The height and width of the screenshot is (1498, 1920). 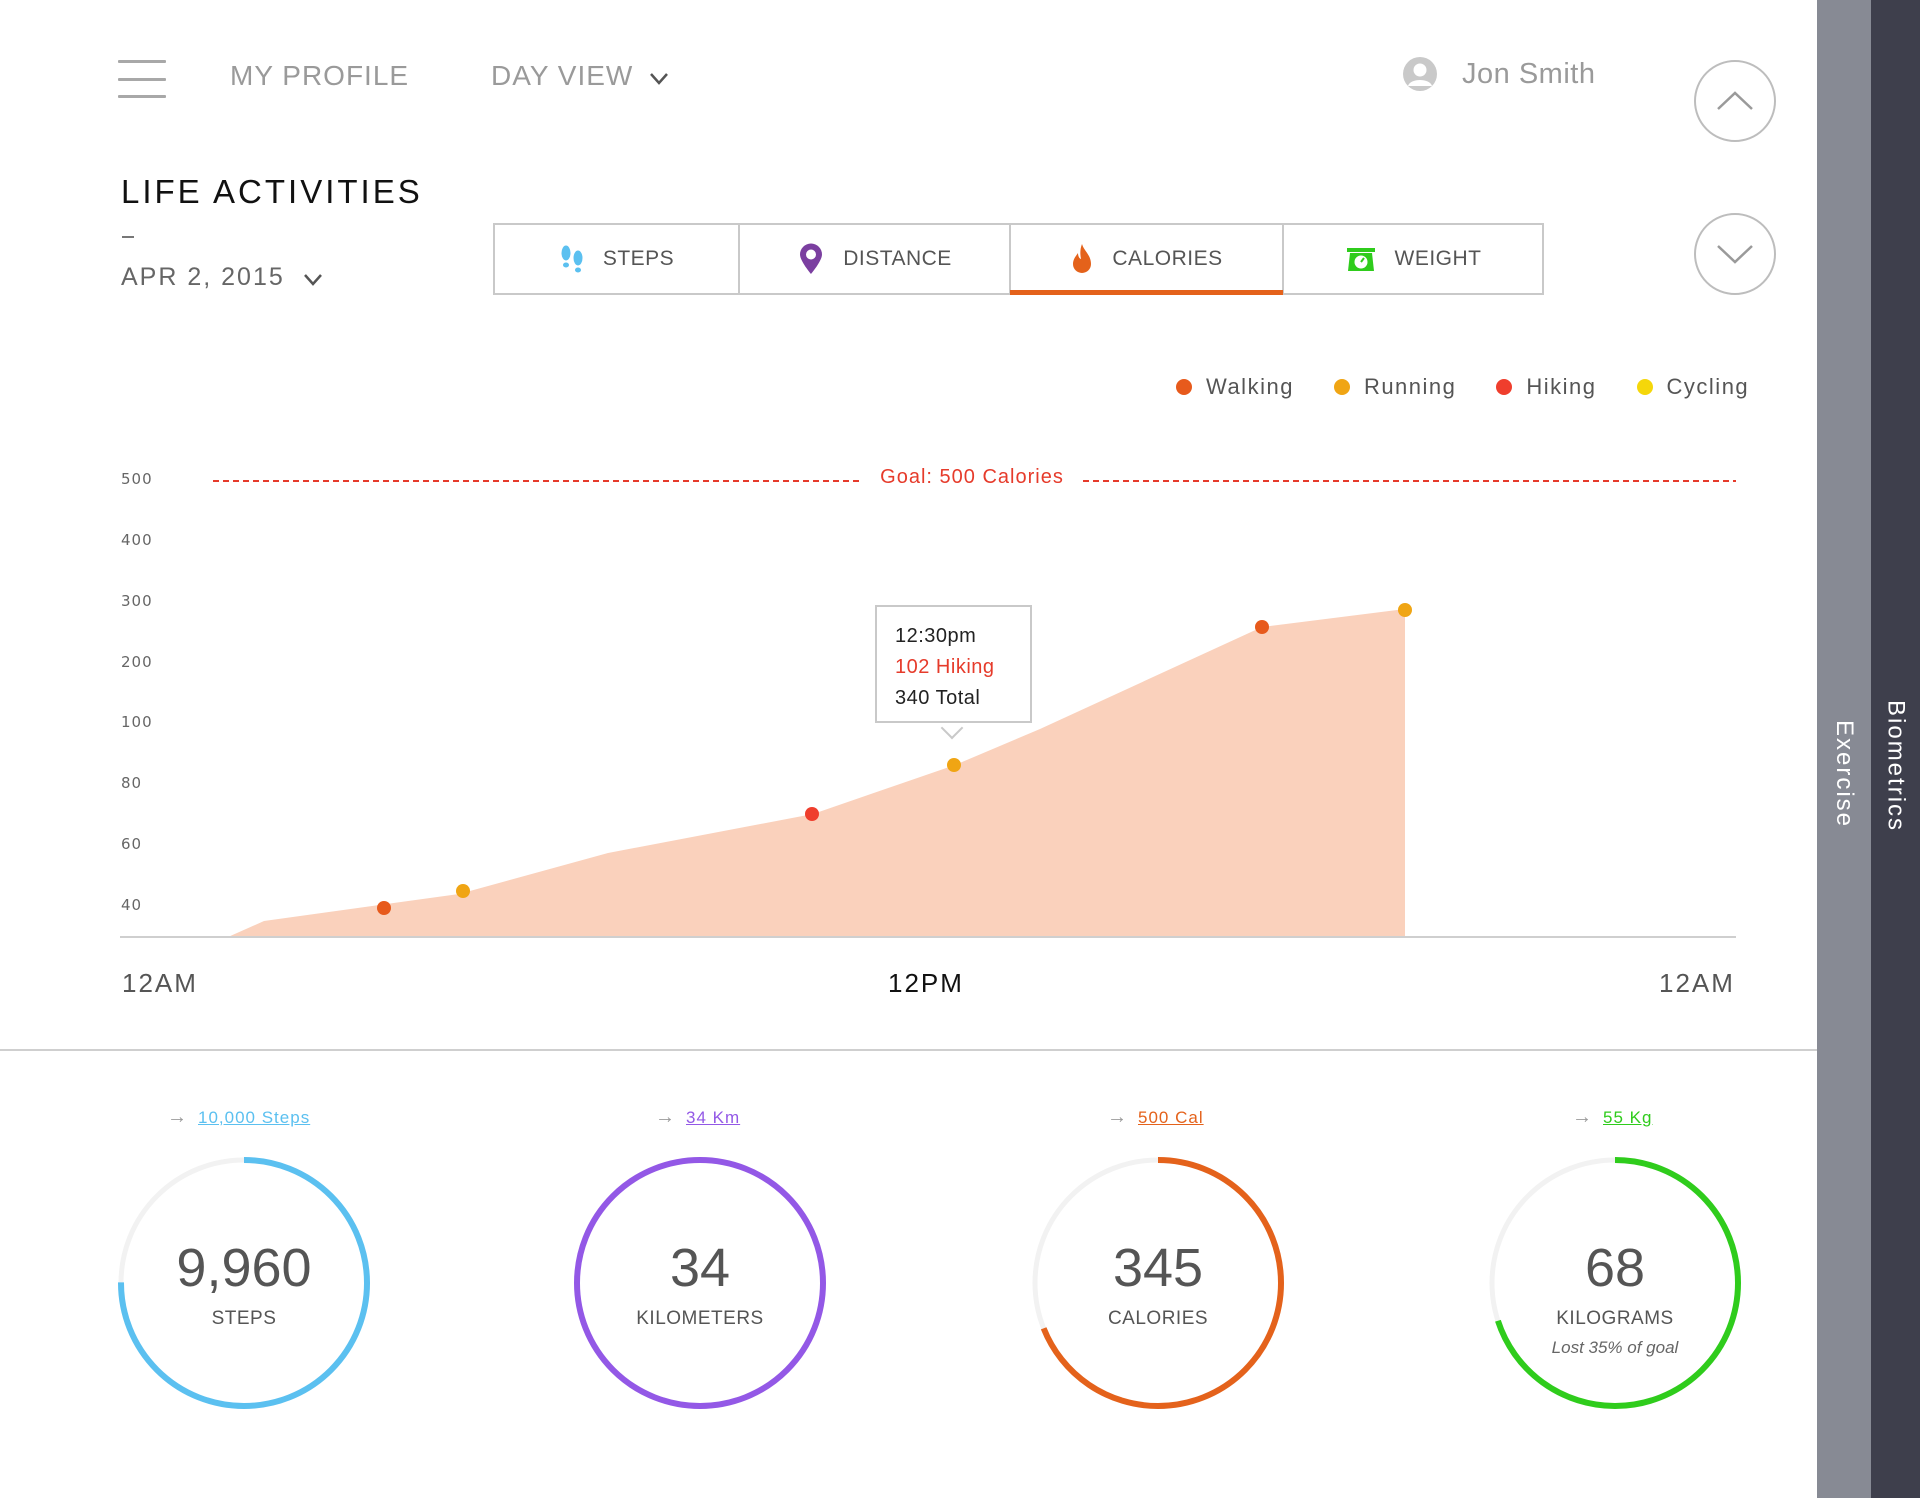 I want to click on user-menu: Jon Smith, so click(x=1498, y=74).